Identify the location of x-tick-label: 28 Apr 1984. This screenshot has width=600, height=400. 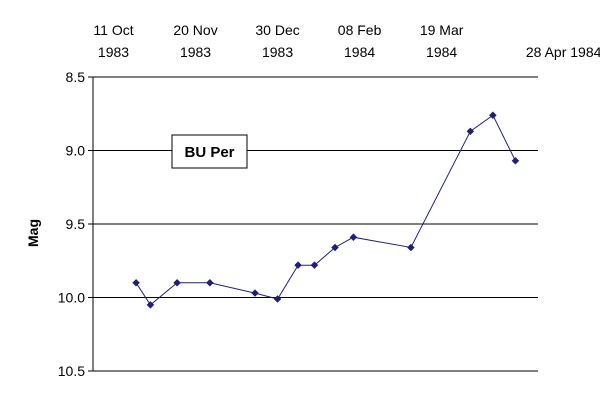
(563, 52).